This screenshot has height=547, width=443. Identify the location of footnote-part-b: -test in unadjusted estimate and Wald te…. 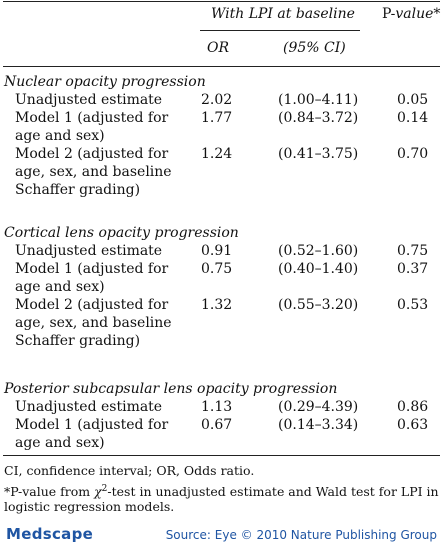
(273, 492).